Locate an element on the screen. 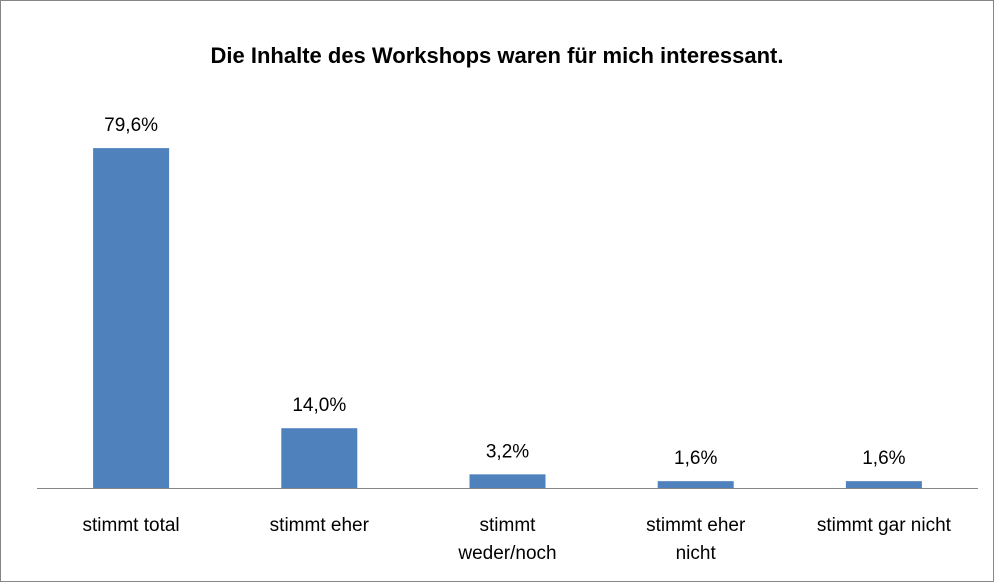 Image resolution: width=995 pixels, height=583 pixels. x-tick-label: stimmt eher is located at coordinates (319, 525).